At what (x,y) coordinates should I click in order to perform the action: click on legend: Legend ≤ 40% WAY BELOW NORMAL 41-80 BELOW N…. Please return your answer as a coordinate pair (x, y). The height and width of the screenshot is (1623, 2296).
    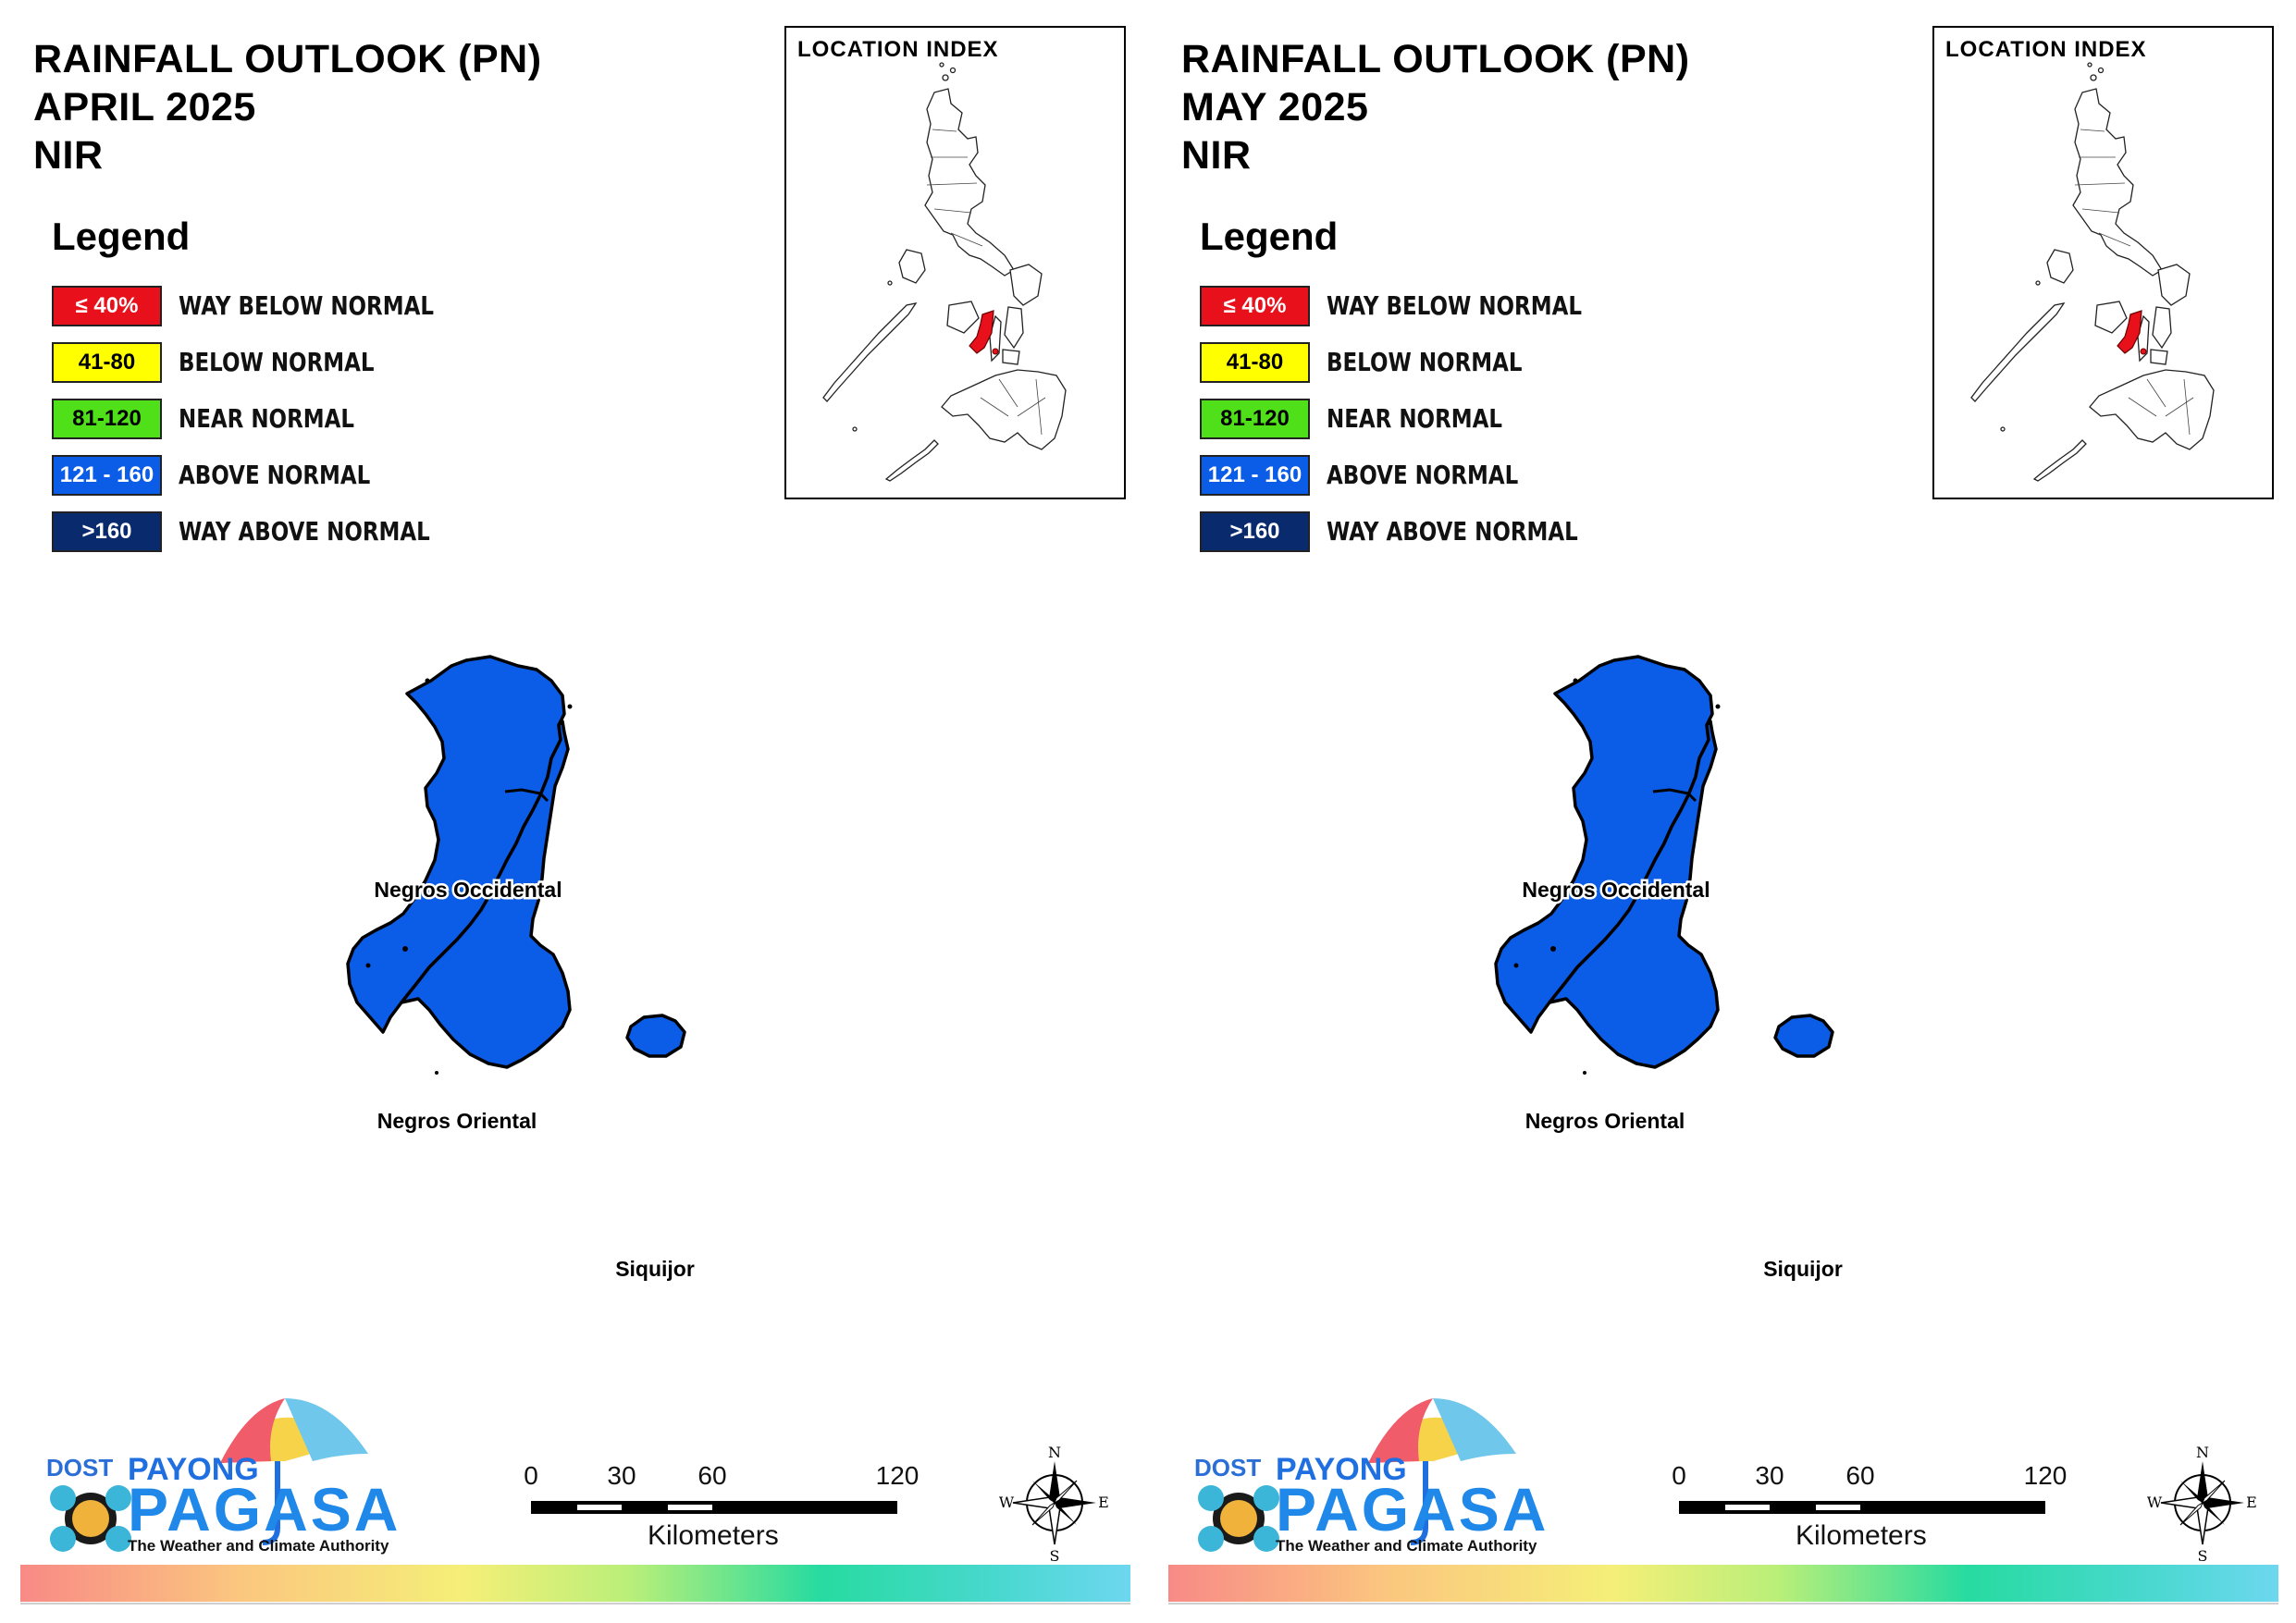
    Looking at the image, I should click on (271, 387).